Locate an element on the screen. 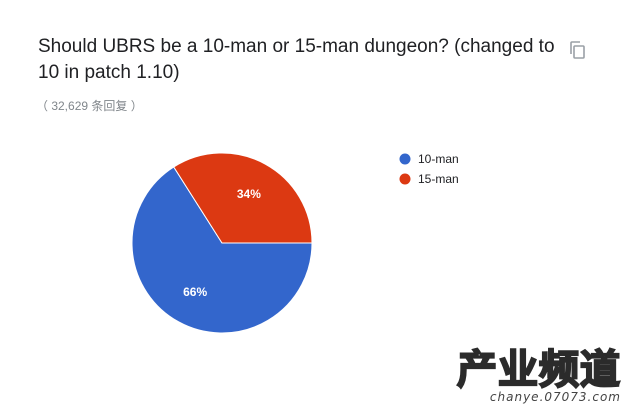 This screenshot has height=410, width=633. legend-item-10-man: 10-man is located at coordinates (429, 159).